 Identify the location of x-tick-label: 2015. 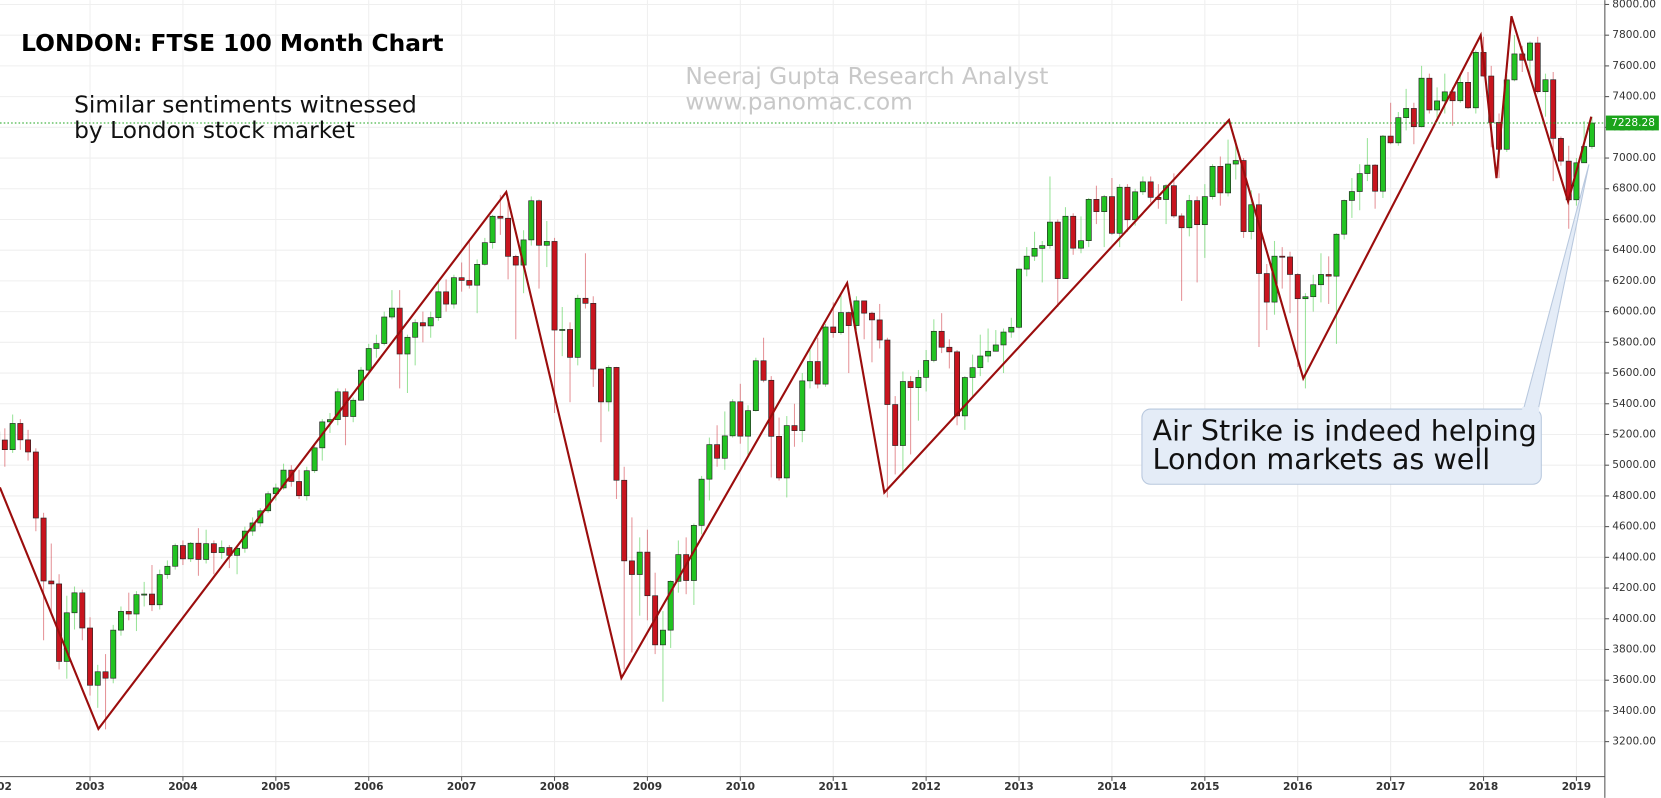
(1204, 787).